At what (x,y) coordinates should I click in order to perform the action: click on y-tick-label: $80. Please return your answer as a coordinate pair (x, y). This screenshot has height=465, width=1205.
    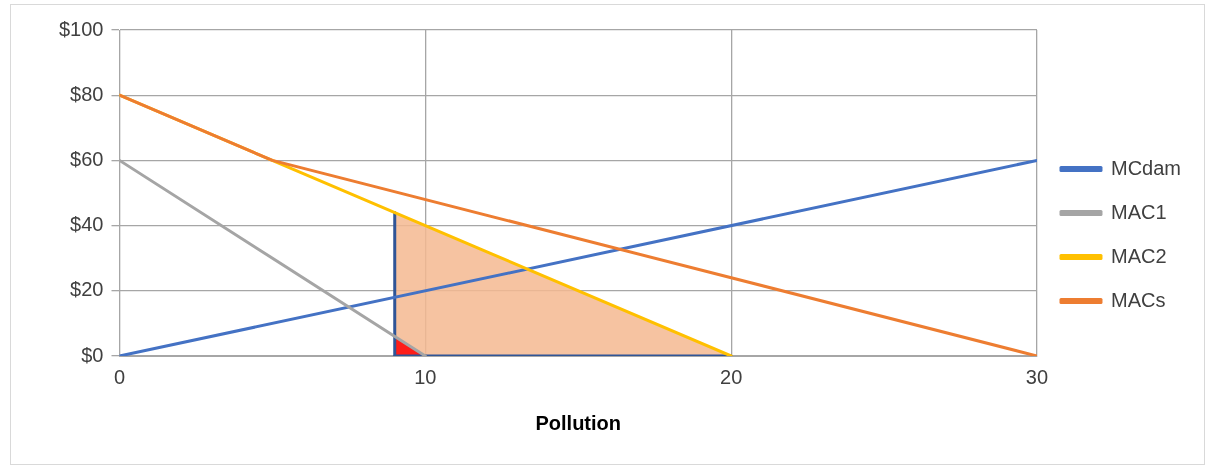
    Looking at the image, I should click on (87, 93).